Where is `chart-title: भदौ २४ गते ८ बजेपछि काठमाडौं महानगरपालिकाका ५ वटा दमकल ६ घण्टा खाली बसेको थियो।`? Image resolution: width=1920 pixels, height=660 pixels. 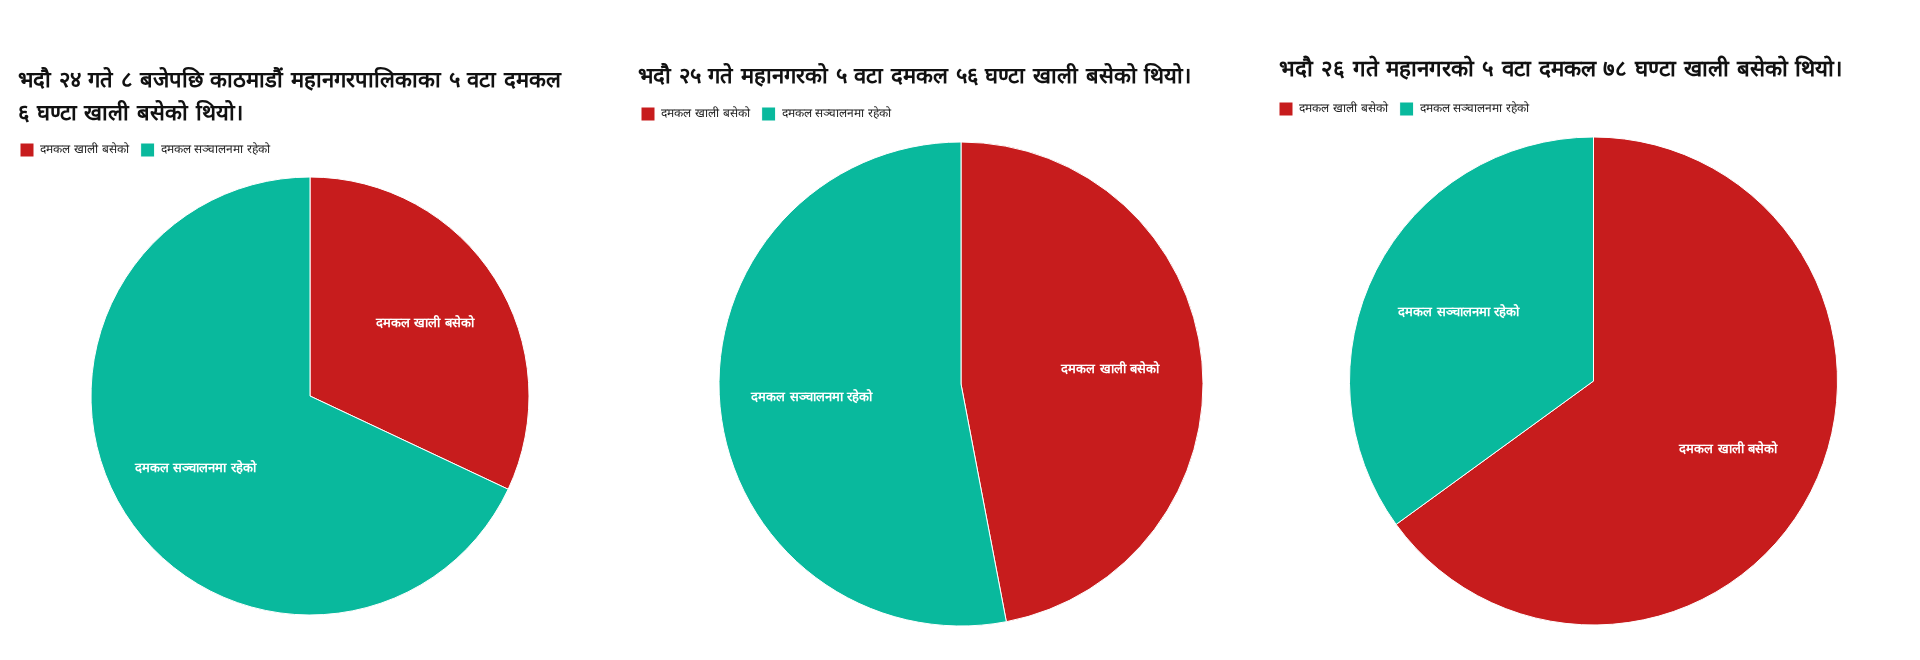
chart-title: भदौ २४ गते ८ बजेपछि काठमाडौं महानगरपालिकाका ५ वटा दमकल ६ घण्टा खाली बसेको थियो। is located at coordinates (290, 96).